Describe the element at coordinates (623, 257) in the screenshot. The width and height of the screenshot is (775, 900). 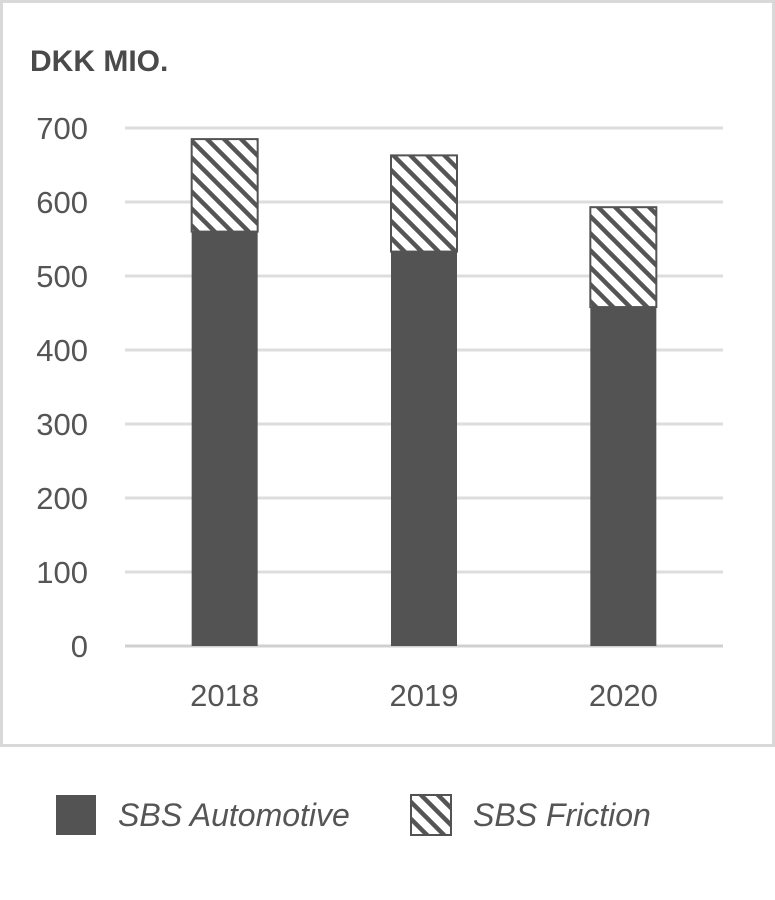
I see `bar-friction-2020` at that location.